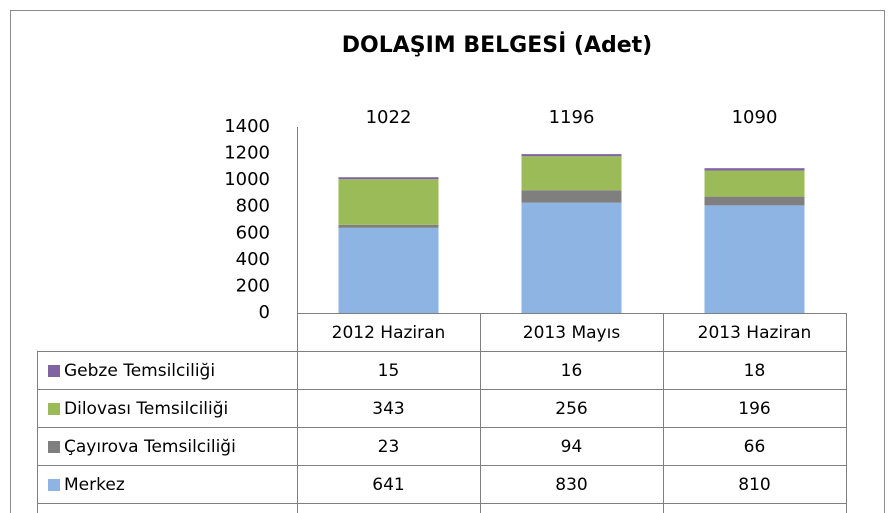 The width and height of the screenshot is (889, 513). What do you see at coordinates (755, 117) in the screenshot?
I see `total-label: 1090` at bounding box center [755, 117].